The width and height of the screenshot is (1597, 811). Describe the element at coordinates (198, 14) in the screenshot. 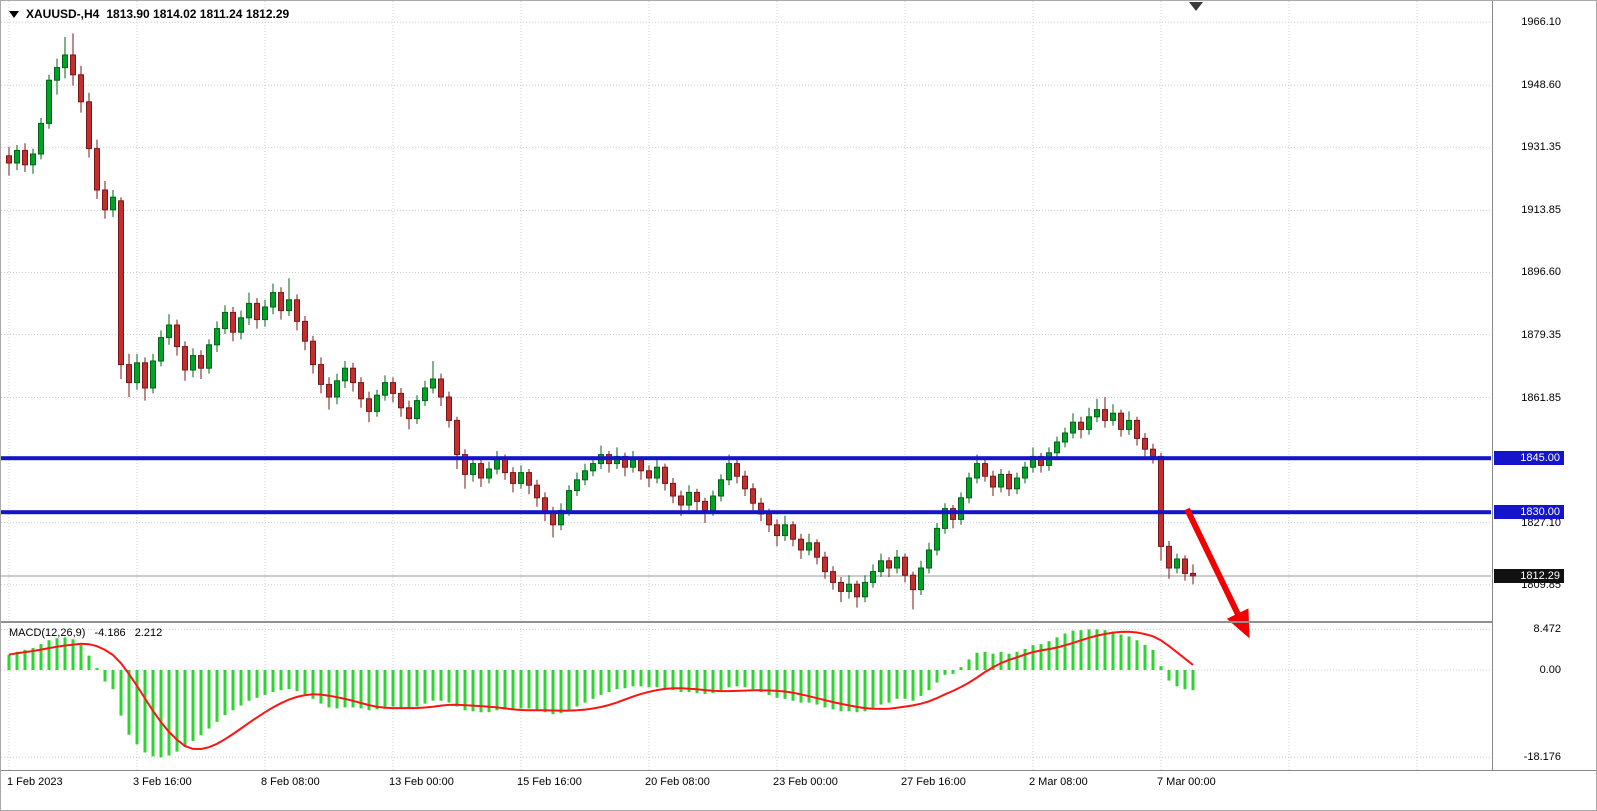

I see `symbol-ohlc-values: 1813.90 1814.02 1811.24 1812.29` at that location.